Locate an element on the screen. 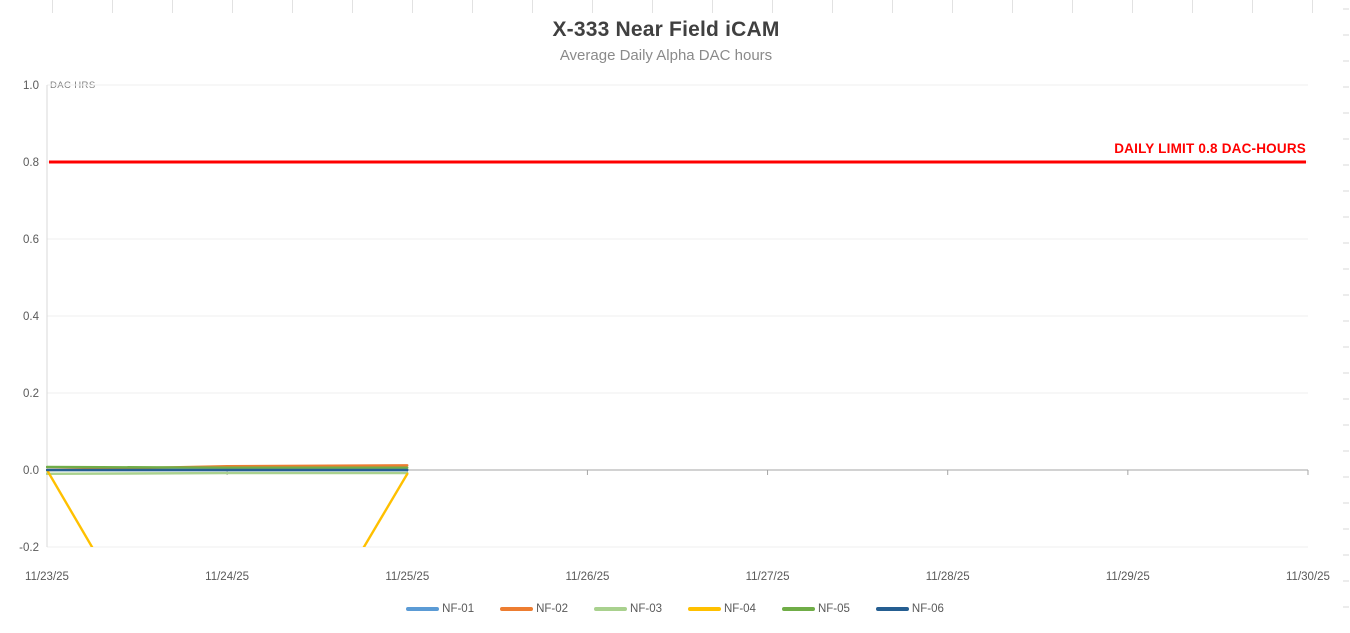 This screenshot has height=633, width=1350. x-tick-label: 11/23/25 is located at coordinates (47, 577).